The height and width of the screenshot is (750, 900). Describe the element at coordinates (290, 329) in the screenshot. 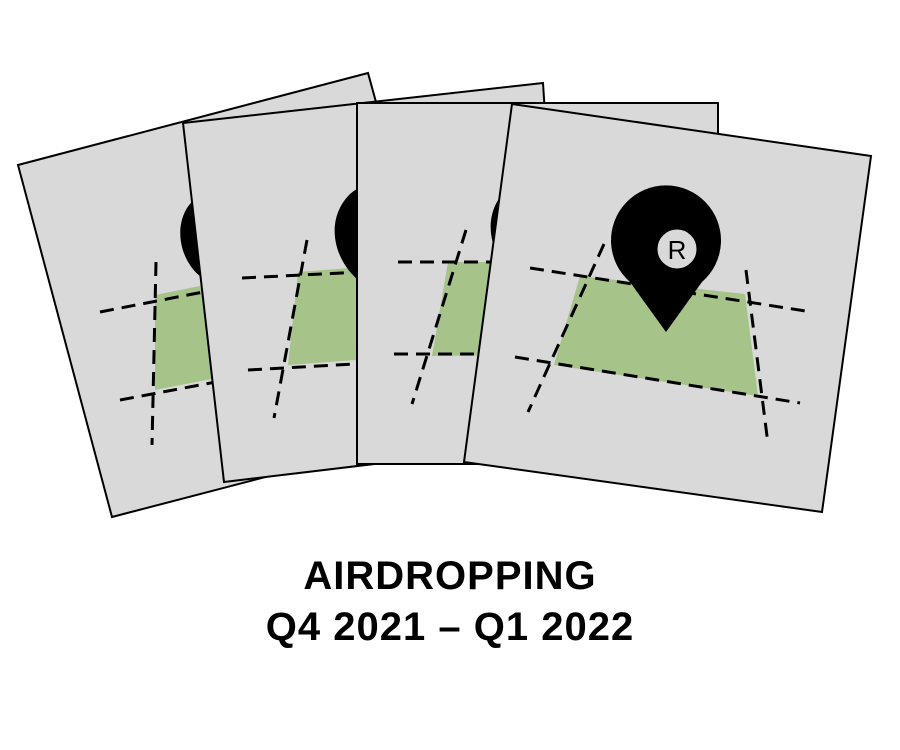

I see `map-card-2-grid-line` at that location.